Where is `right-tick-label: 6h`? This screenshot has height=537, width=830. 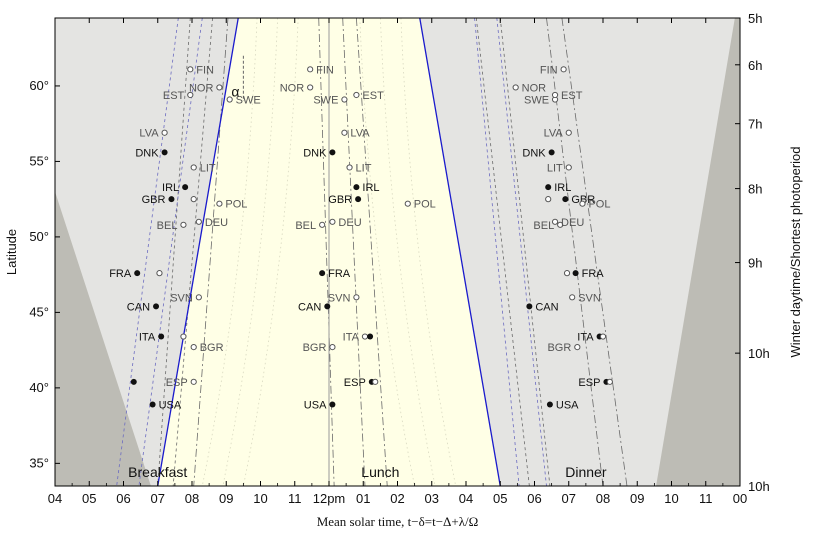 right-tick-label: 6h is located at coordinates (755, 65).